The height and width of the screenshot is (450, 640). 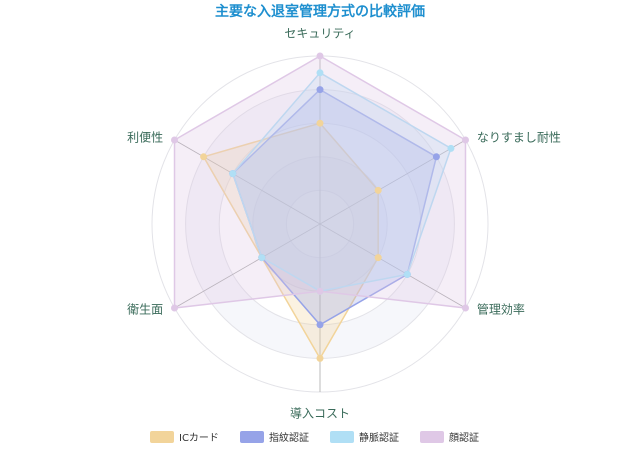 I want to click on axis-label: なりすまし耐性, so click(x=519, y=138).